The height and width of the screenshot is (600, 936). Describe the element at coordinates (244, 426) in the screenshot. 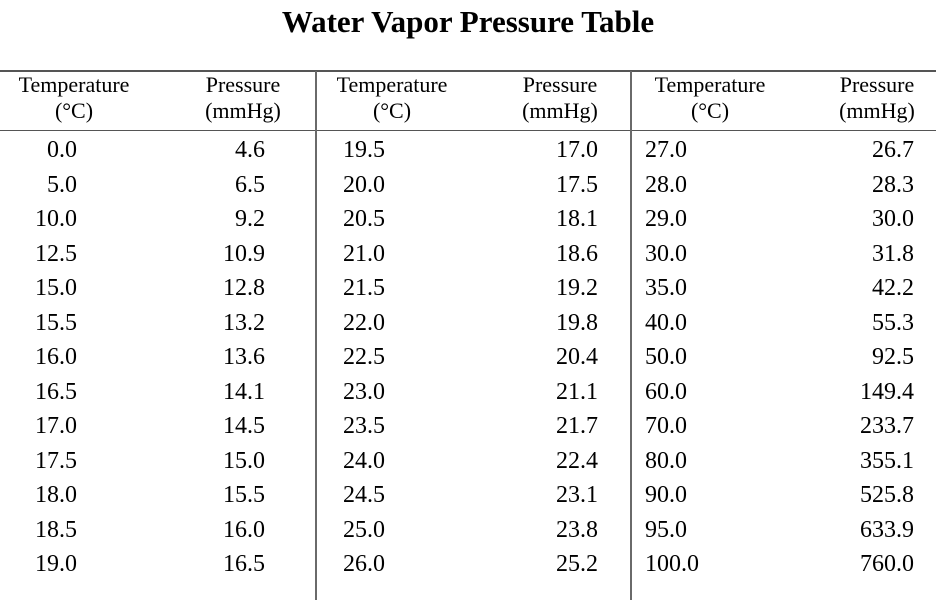

I see `pressure-cell: 14.5` at that location.